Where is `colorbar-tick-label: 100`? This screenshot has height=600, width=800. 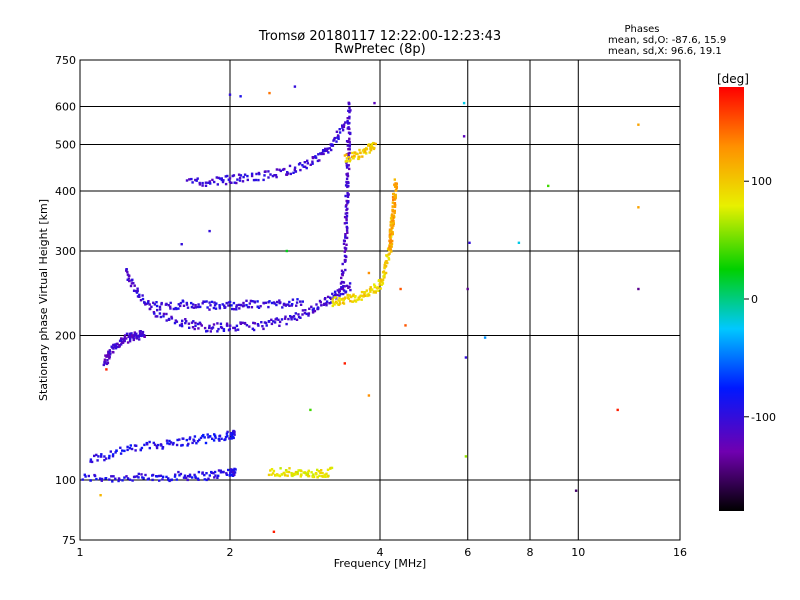 colorbar-tick-label: 100 is located at coordinates (761, 181).